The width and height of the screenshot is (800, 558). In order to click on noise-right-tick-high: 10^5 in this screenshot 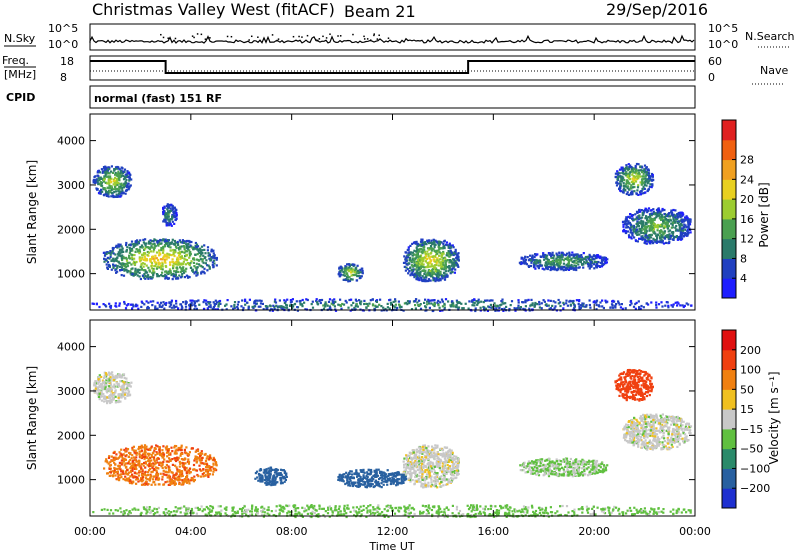, I will do `click(723, 28)`.